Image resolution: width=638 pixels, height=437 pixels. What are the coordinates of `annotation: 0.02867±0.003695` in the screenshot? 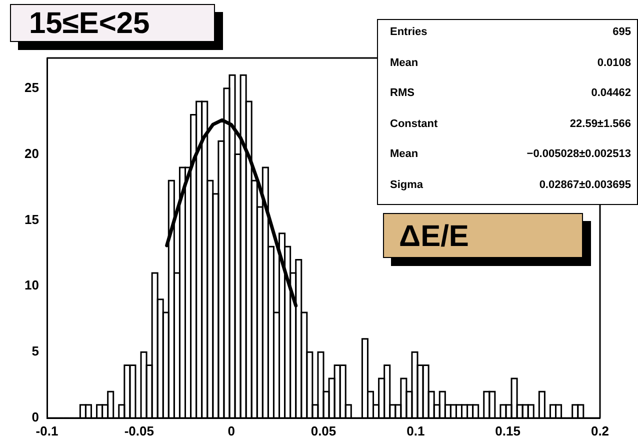 It's located at (585, 185).